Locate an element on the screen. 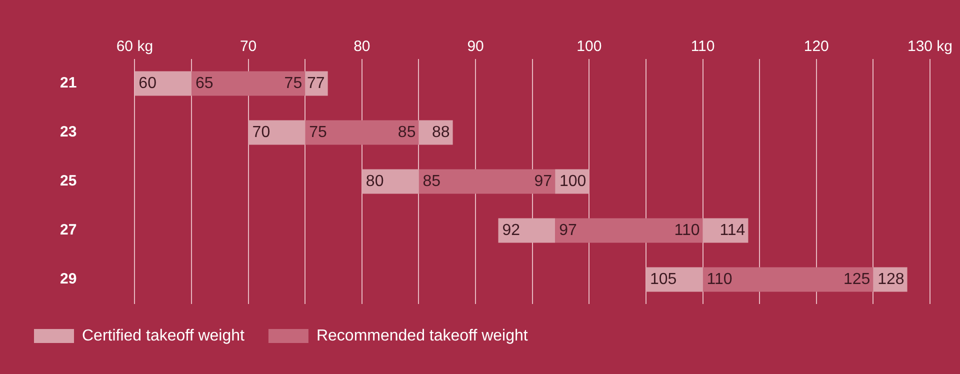  annotation: 80 is located at coordinates (375, 181).